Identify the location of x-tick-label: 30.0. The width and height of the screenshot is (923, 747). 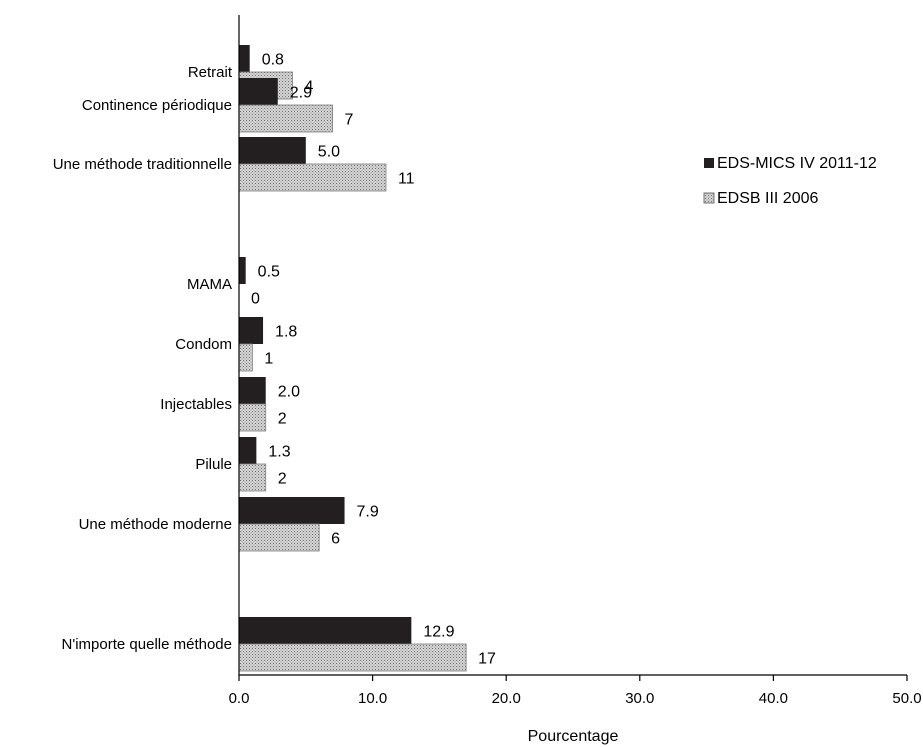
(639, 698).